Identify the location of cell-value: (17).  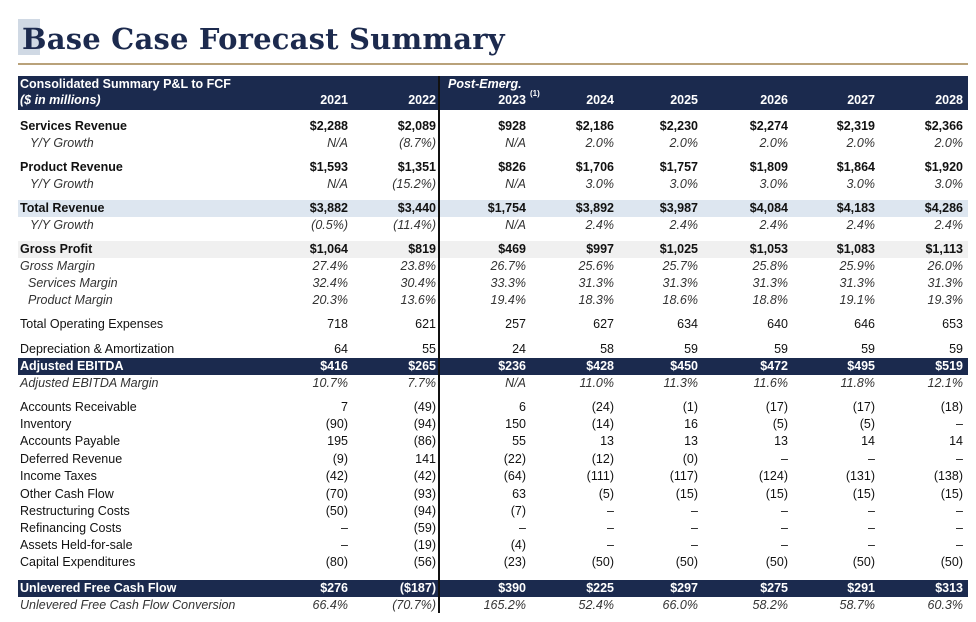
(776, 407).